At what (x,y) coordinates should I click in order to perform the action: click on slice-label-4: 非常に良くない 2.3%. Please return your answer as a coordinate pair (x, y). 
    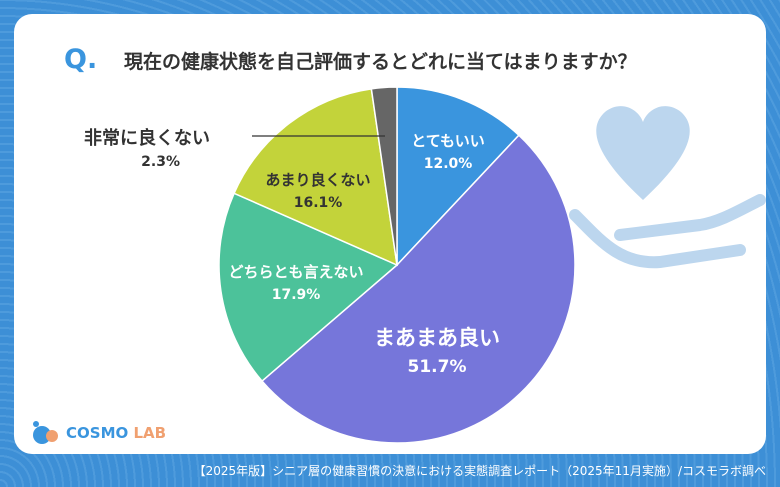
    Looking at the image, I should click on (147, 149).